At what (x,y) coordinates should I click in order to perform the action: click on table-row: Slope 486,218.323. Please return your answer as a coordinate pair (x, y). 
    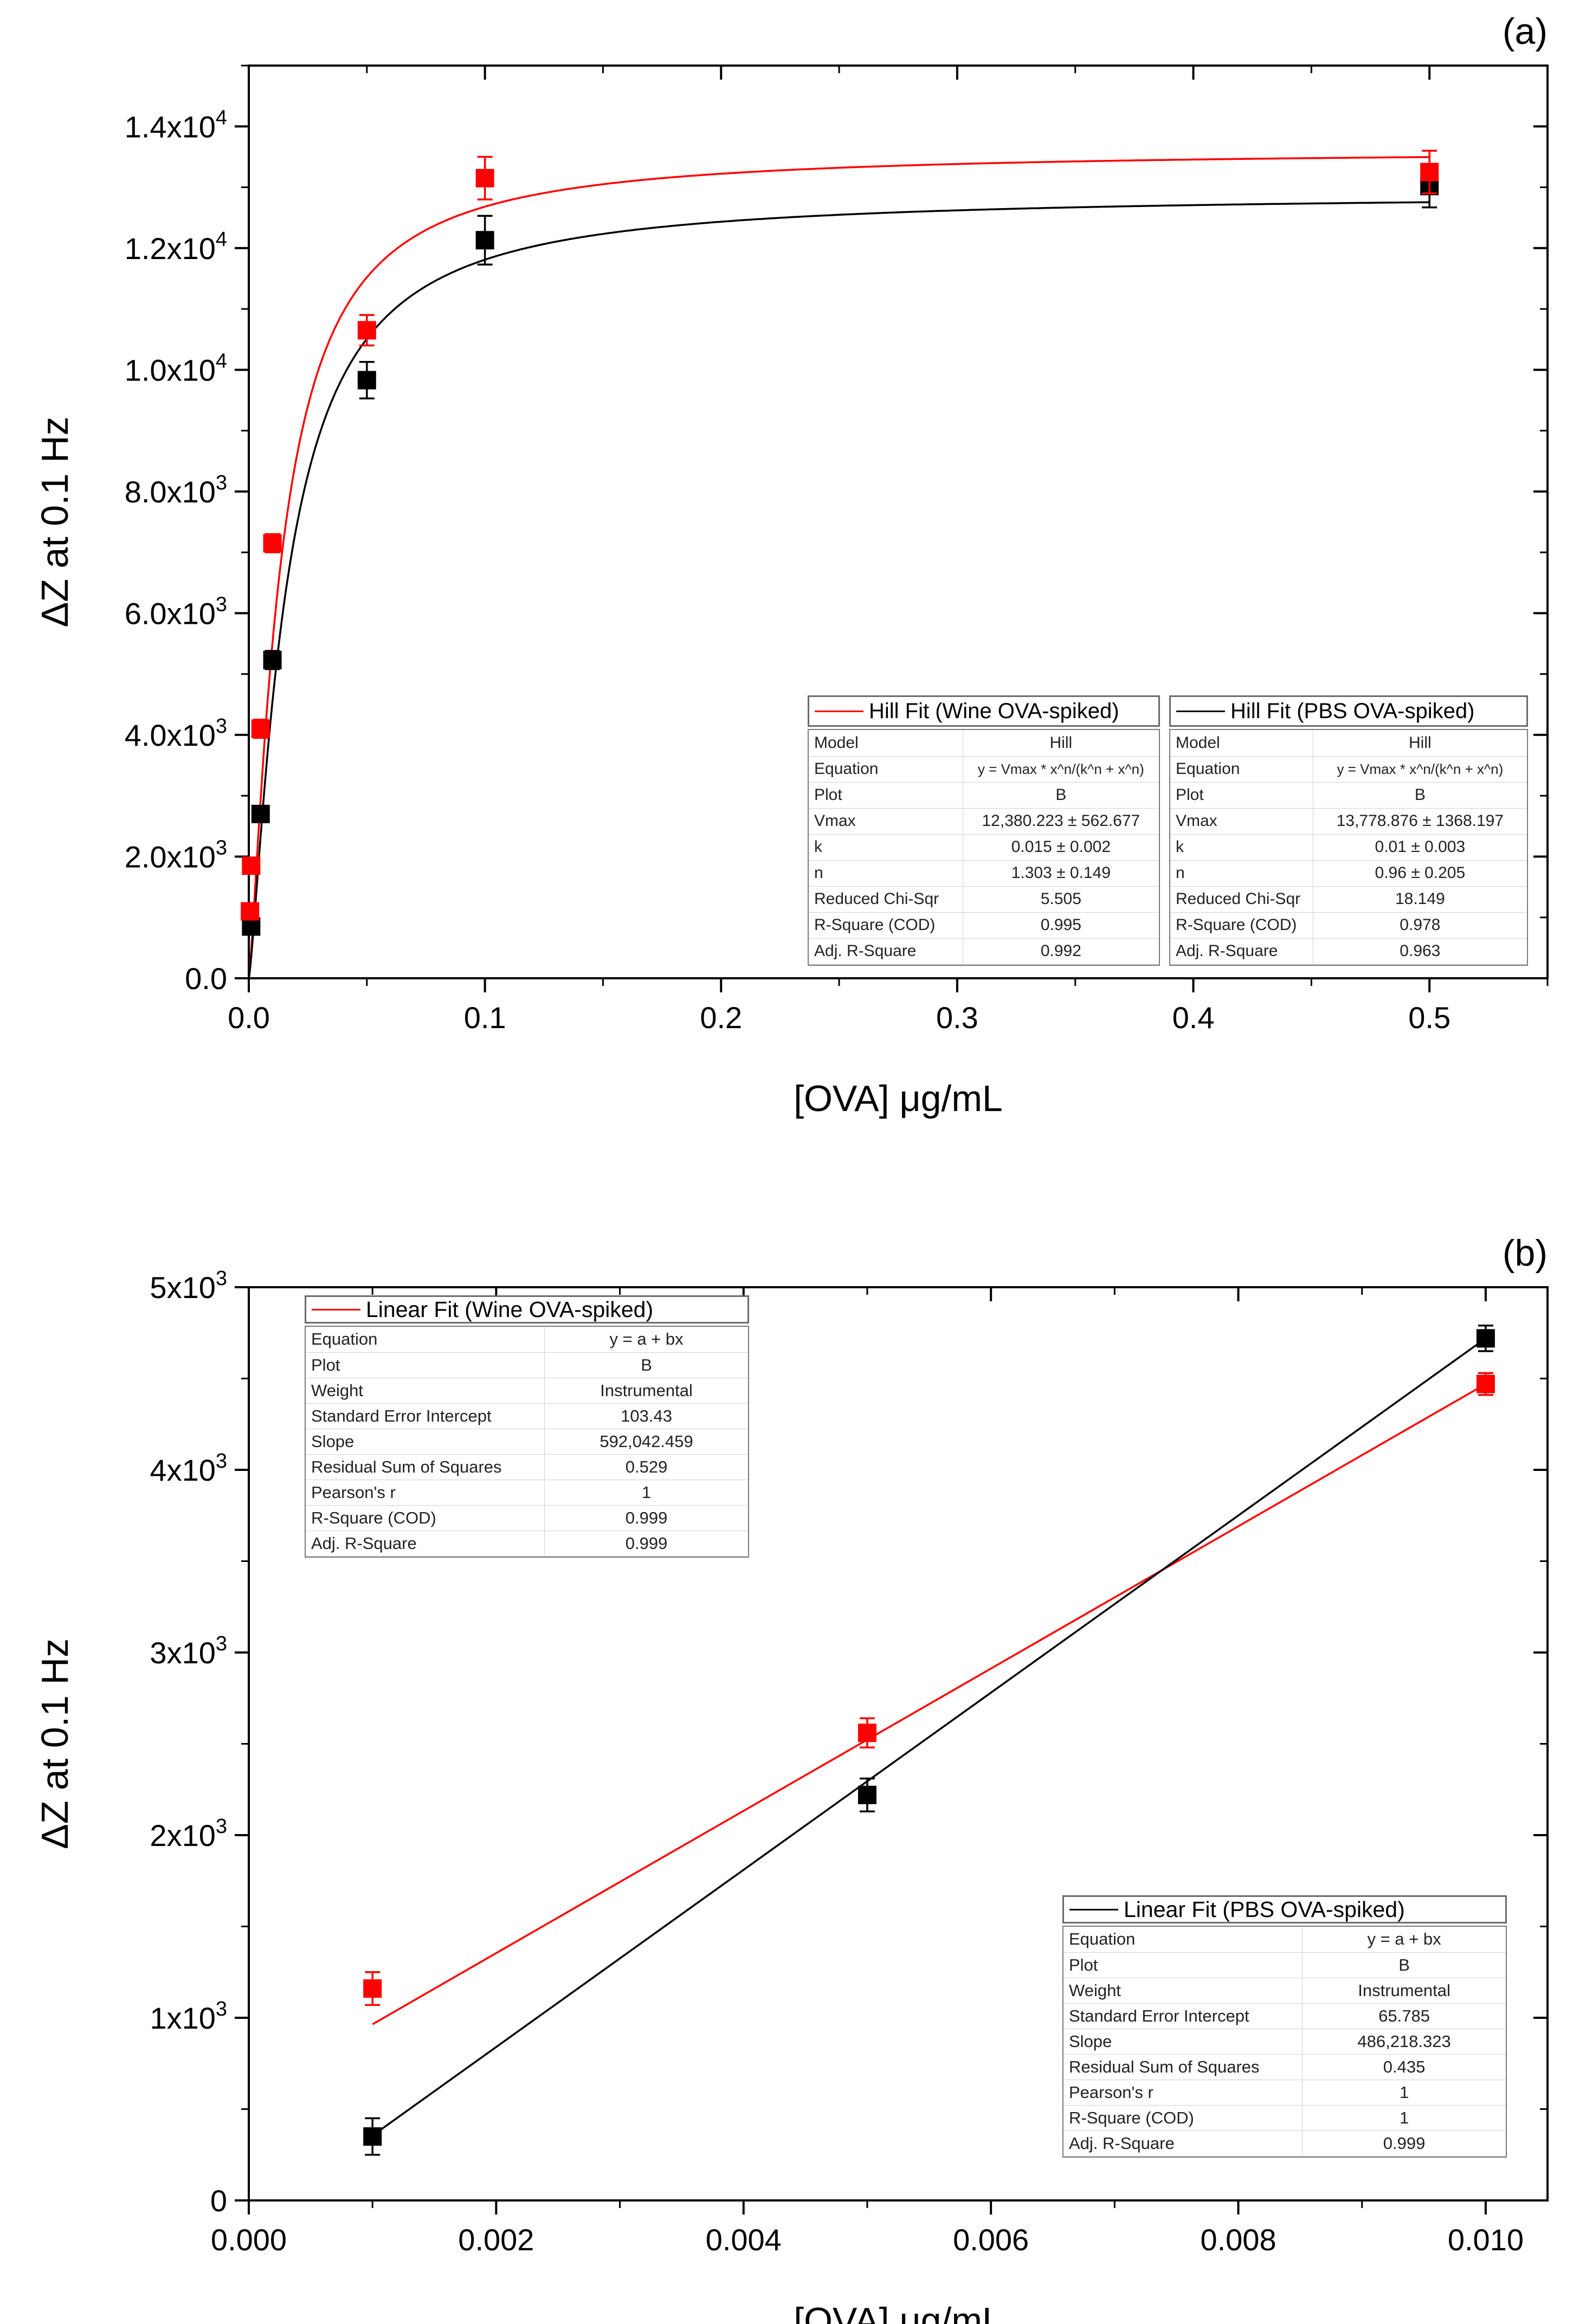
    Looking at the image, I should click on (1285, 2042).